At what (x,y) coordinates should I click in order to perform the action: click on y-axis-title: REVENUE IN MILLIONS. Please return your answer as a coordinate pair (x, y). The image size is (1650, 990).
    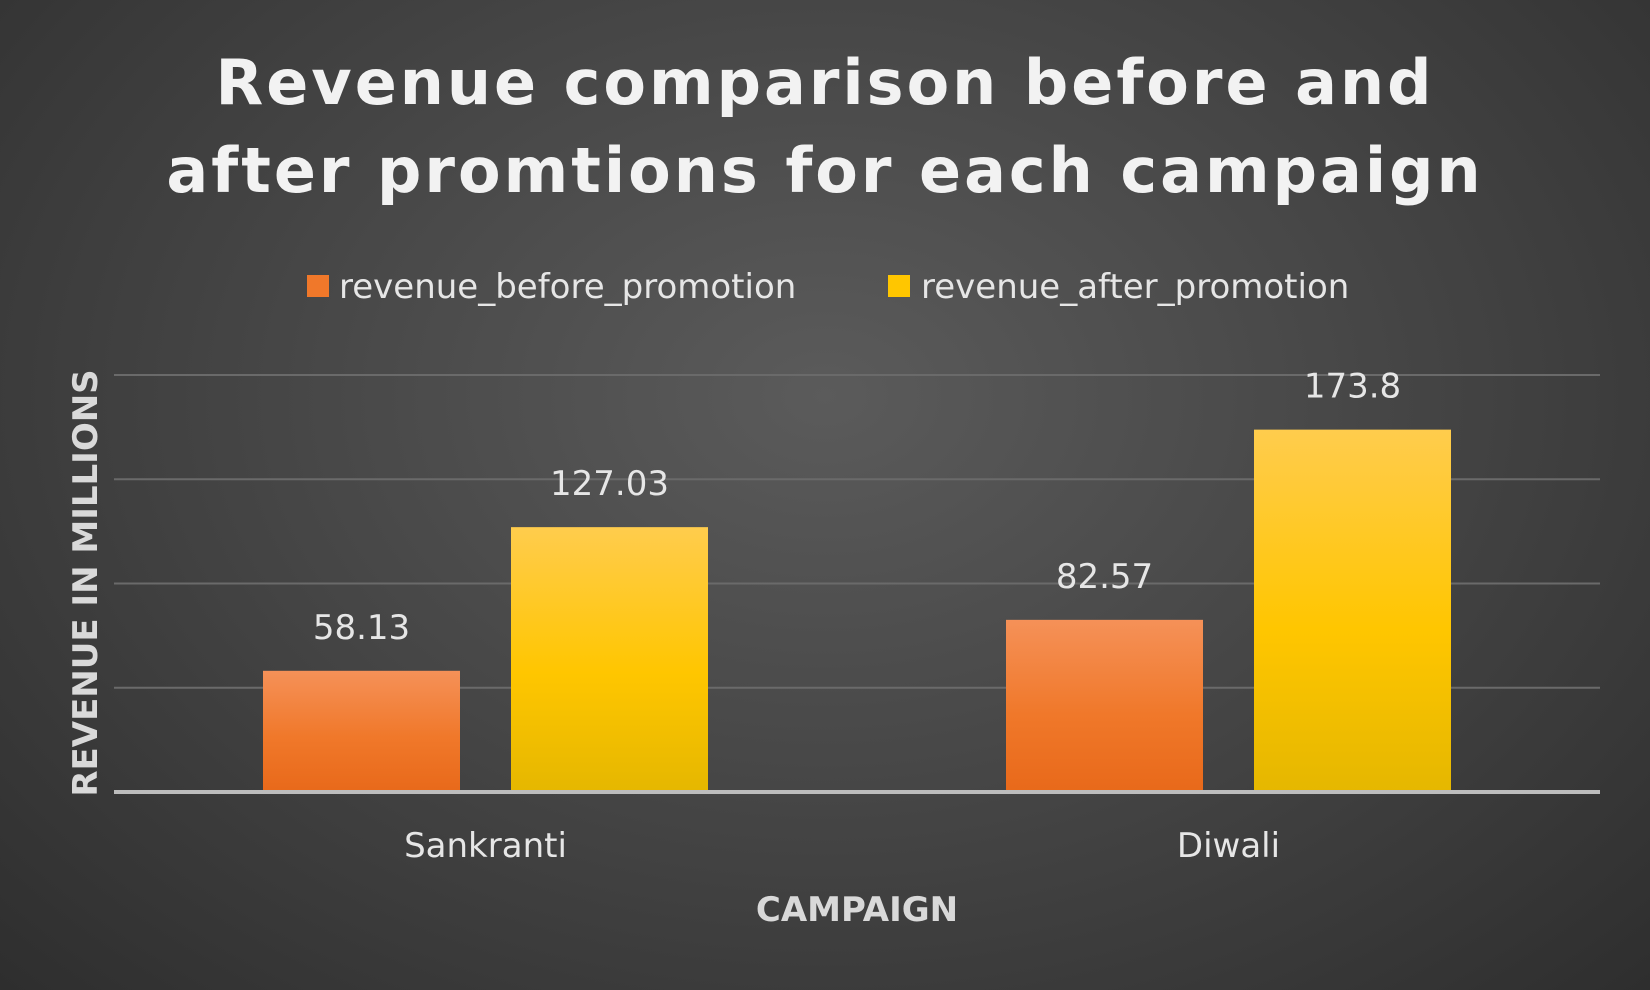
    Looking at the image, I should click on (86, 582).